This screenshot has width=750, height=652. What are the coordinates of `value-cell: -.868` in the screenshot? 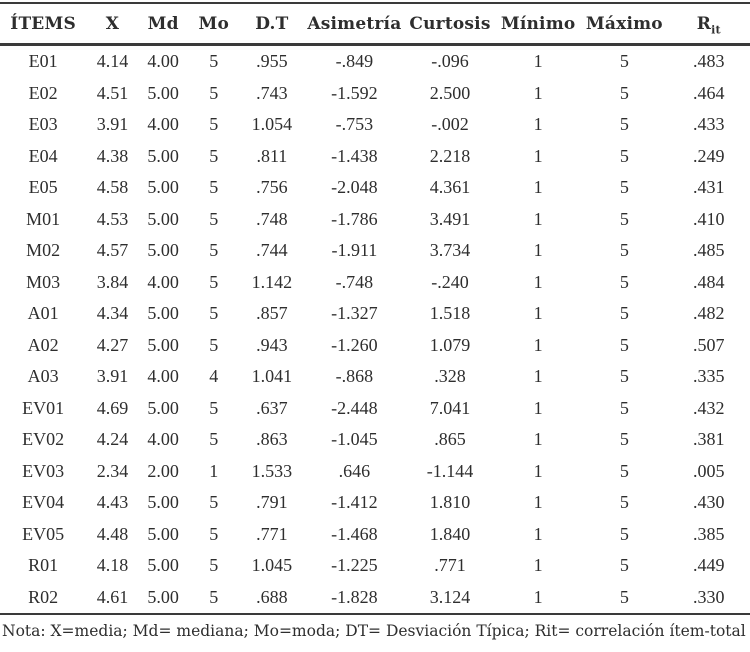 It's located at (354, 376).